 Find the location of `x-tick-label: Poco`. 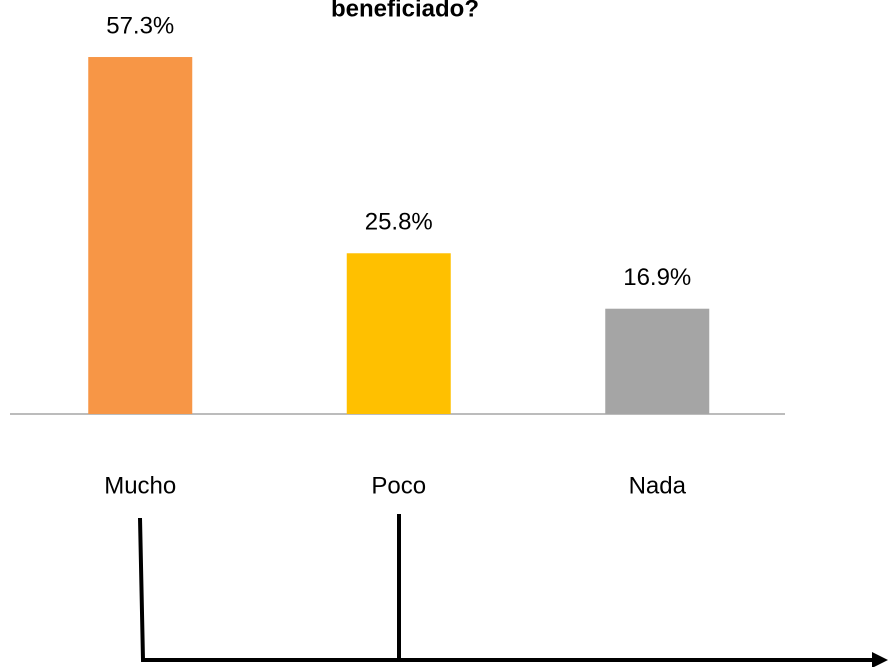

x-tick-label: Poco is located at coordinates (398, 485).